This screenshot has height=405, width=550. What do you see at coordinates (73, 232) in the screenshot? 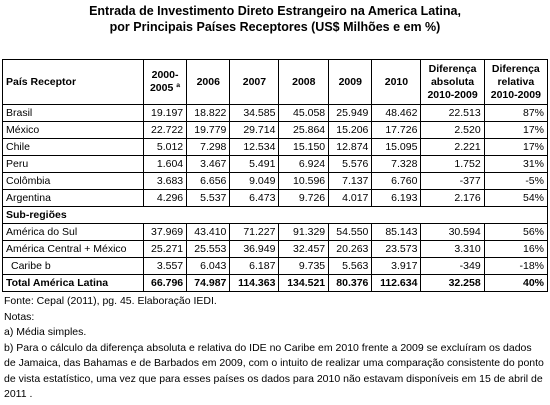
I see `cell: América do Sul` at bounding box center [73, 232].